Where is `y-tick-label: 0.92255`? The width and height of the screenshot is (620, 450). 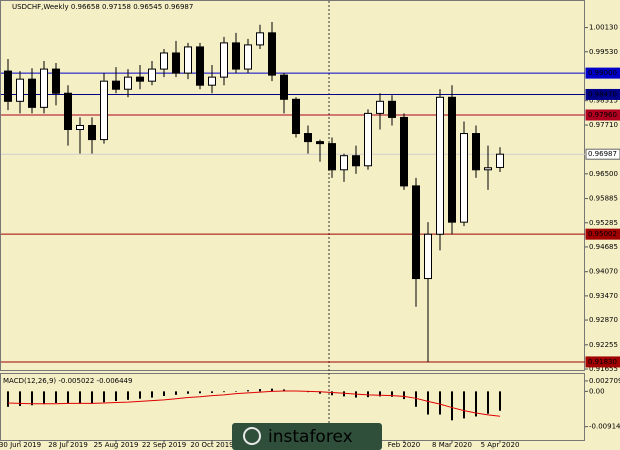
y-tick-label: 0.92255 is located at coordinates (603, 345).